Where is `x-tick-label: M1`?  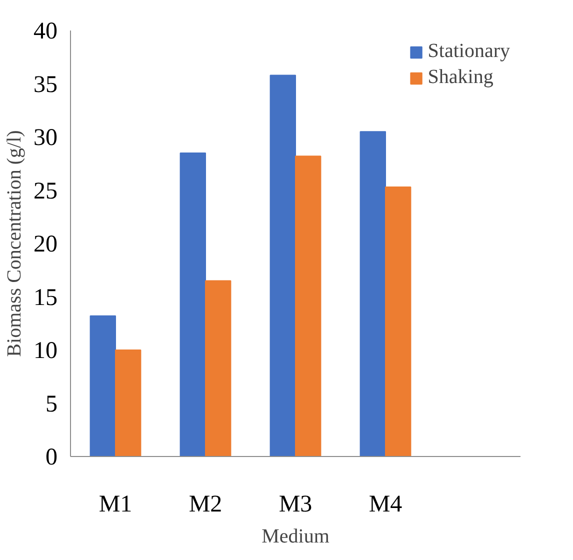
x-tick-label: M1 is located at coordinates (115, 505).